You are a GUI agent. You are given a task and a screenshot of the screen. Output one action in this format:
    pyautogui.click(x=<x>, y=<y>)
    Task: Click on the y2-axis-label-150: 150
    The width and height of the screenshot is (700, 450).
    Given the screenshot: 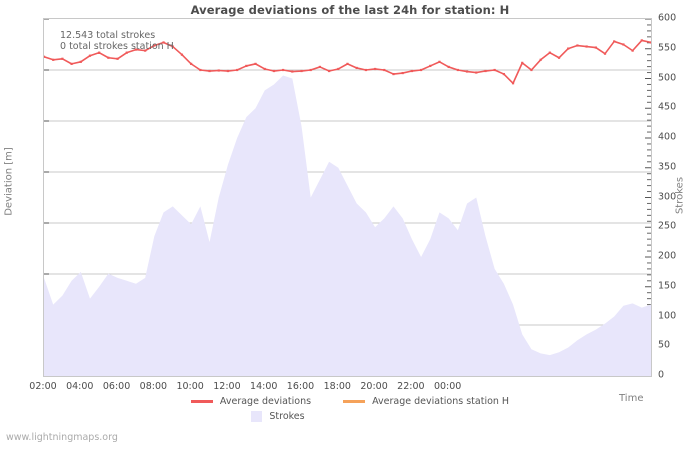 What is the action you would take?
    pyautogui.click(x=667, y=286)
    